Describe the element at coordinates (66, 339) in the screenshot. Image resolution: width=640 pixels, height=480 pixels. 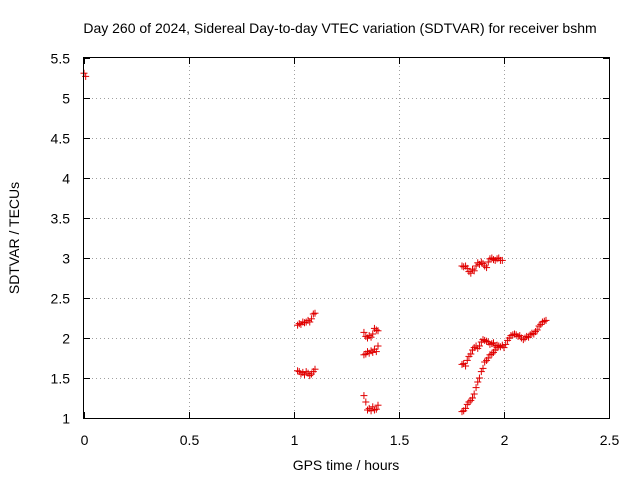
I see `y-tick-label: 2` at that location.